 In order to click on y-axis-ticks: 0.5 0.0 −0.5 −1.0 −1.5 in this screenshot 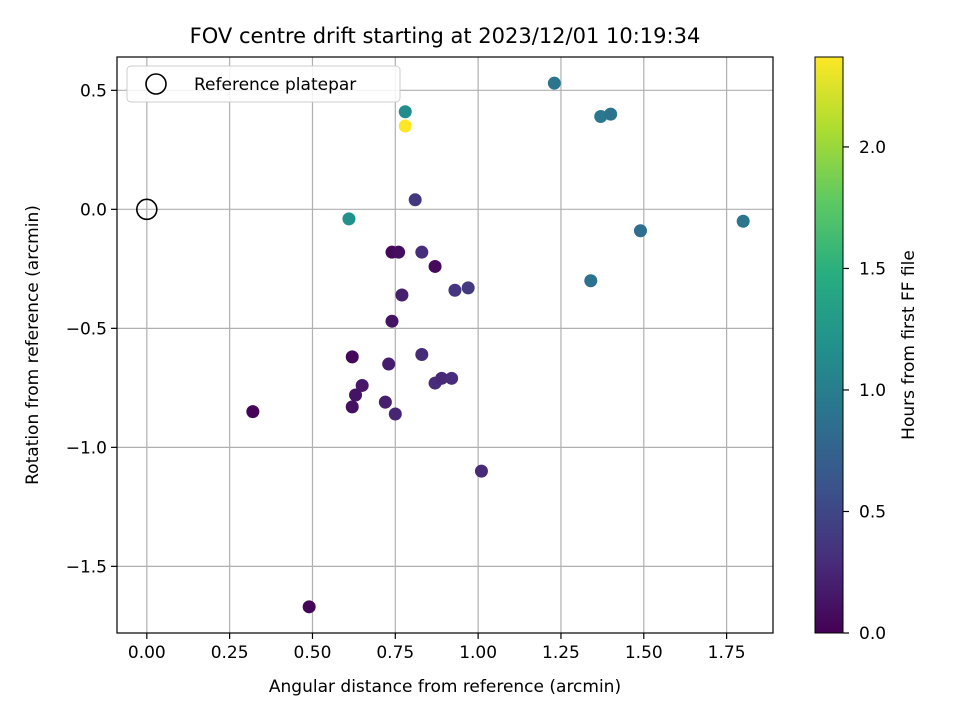, I will do `click(91, 329)`.